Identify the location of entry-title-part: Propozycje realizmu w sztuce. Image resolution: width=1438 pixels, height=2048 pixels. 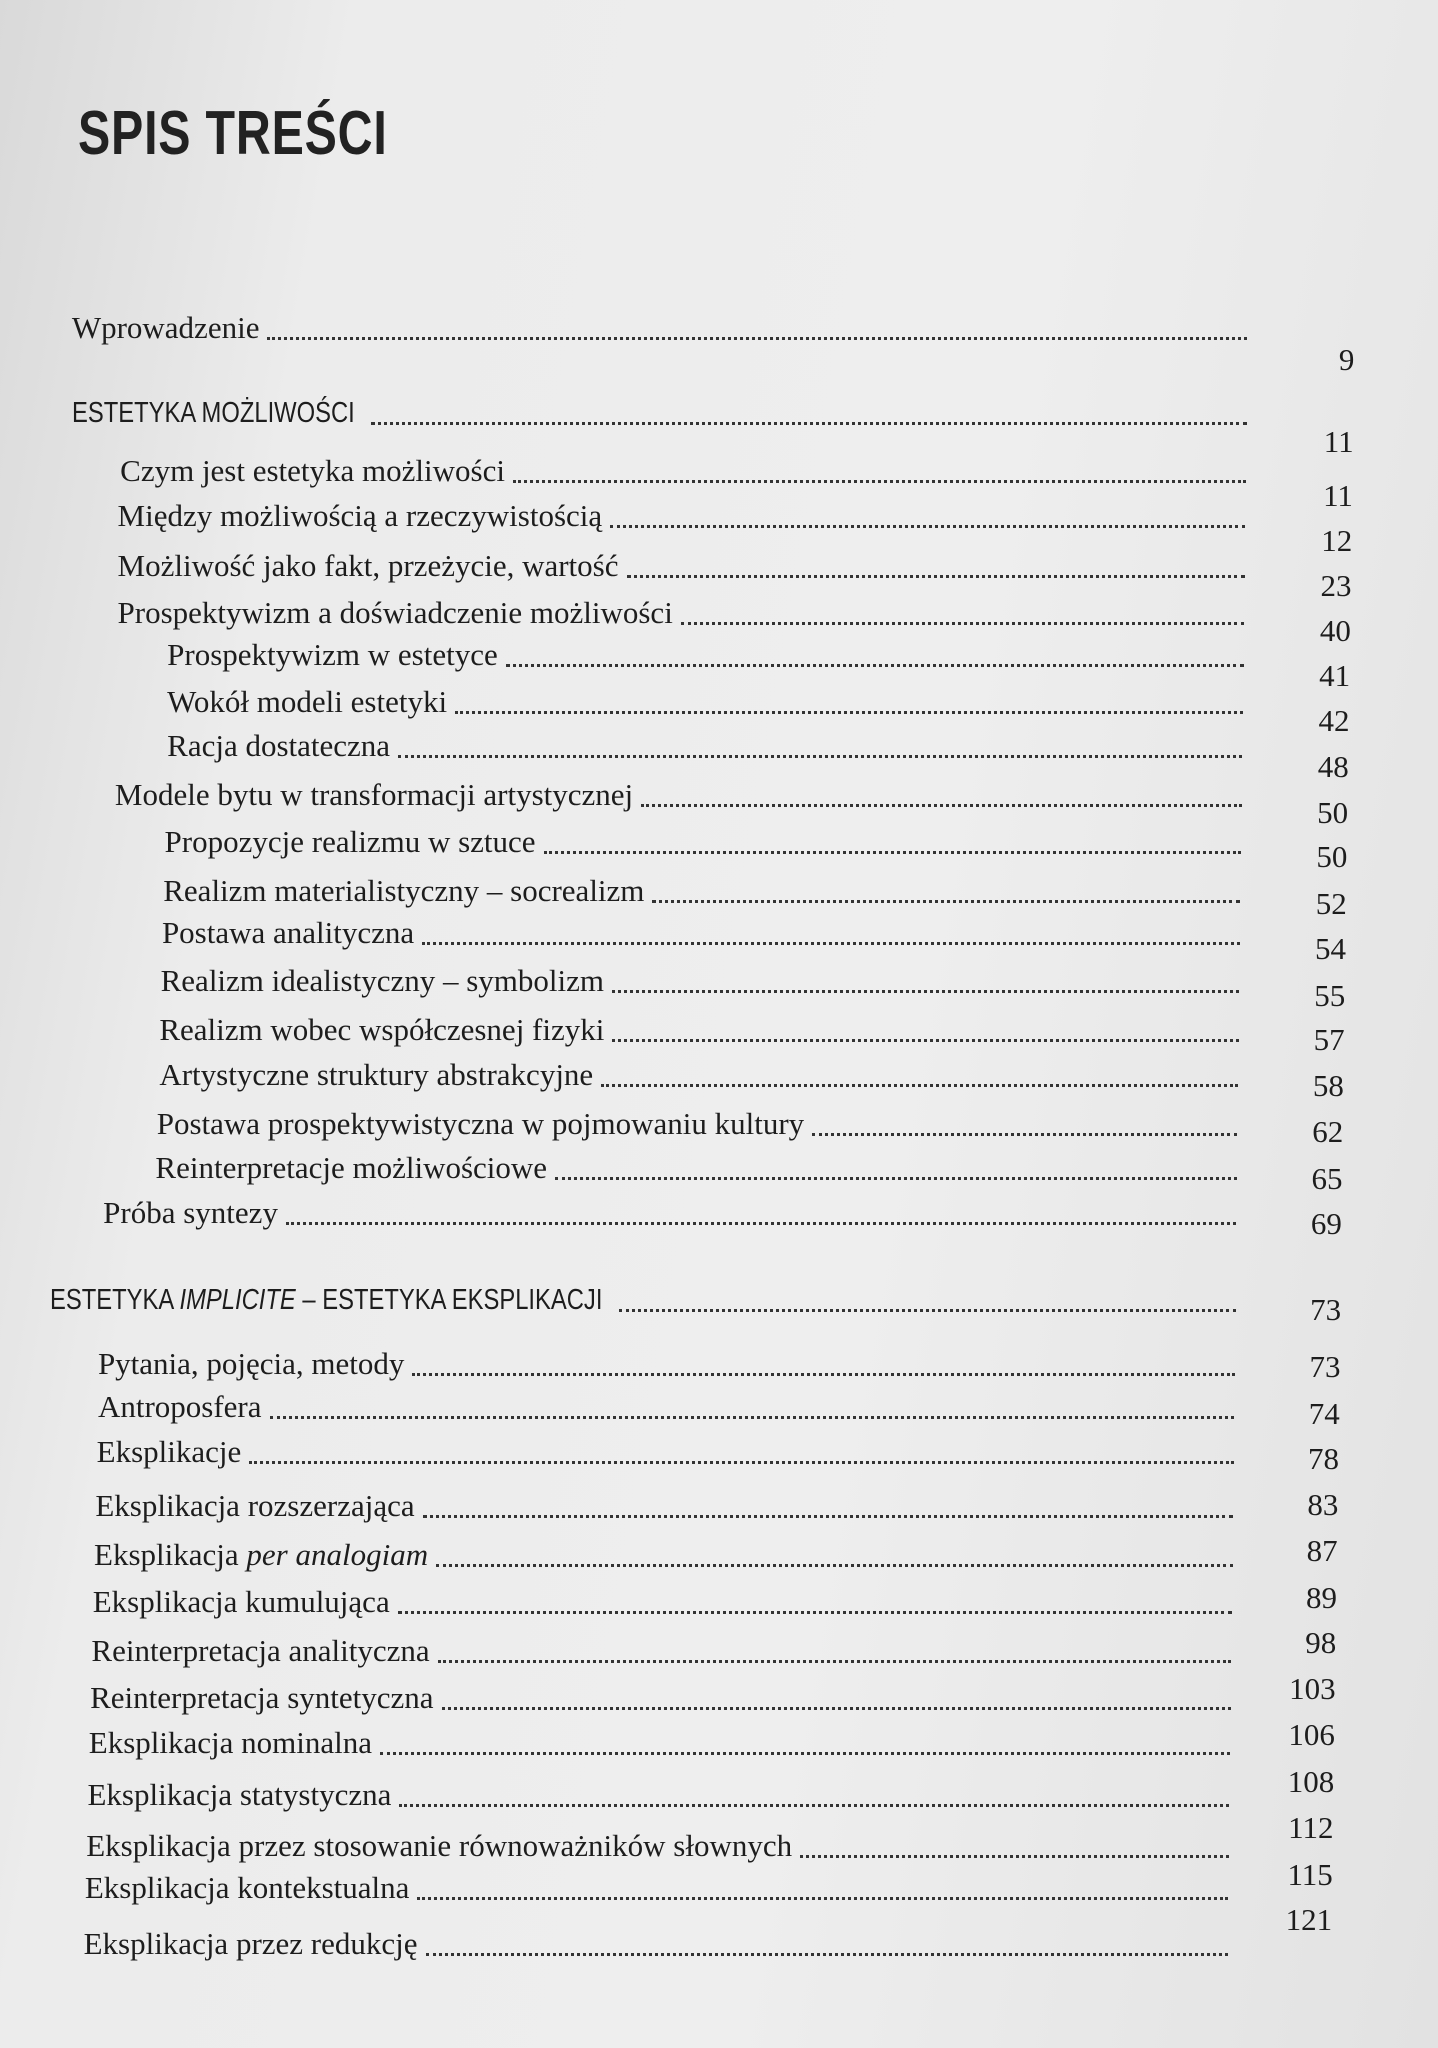
(350, 841).